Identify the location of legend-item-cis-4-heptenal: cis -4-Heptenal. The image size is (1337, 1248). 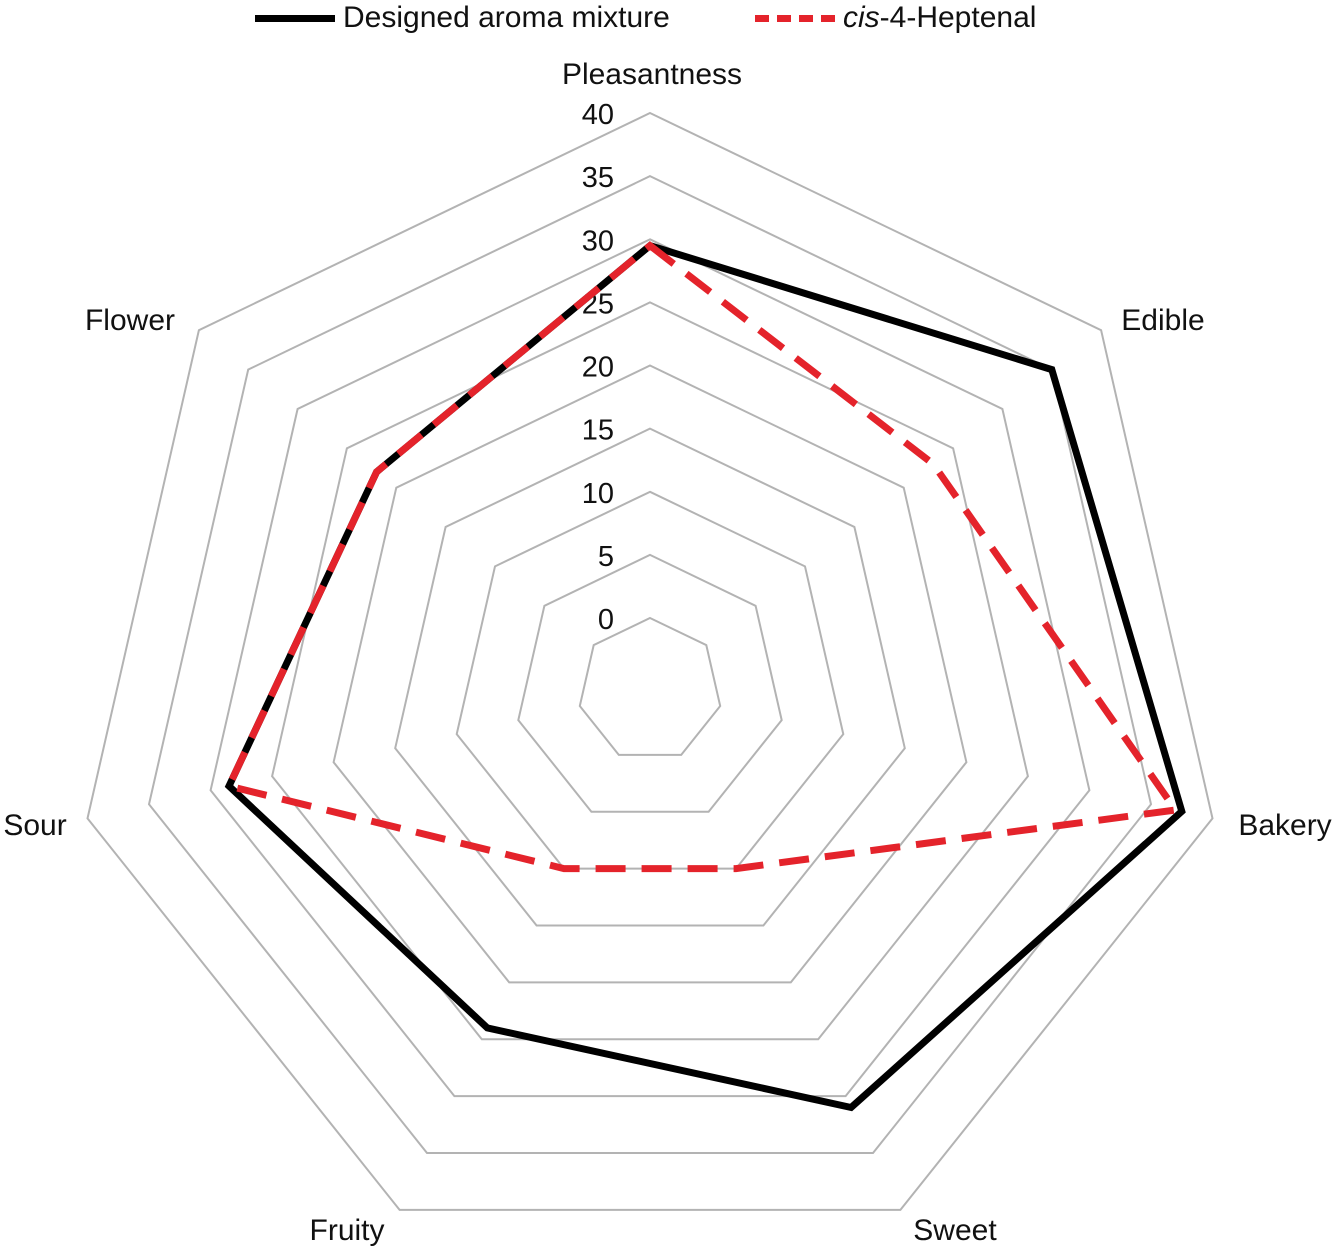
(895, 18).